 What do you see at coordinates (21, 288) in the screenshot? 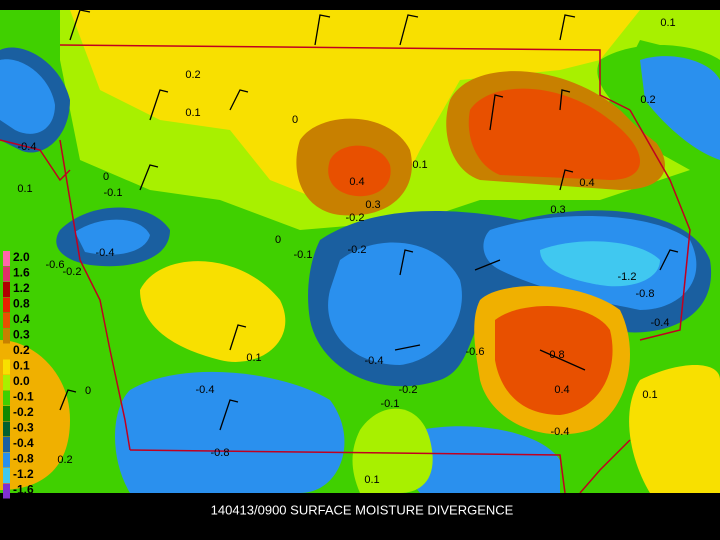
I see `legend-label: 1.2` at bounding box center [21, 288].